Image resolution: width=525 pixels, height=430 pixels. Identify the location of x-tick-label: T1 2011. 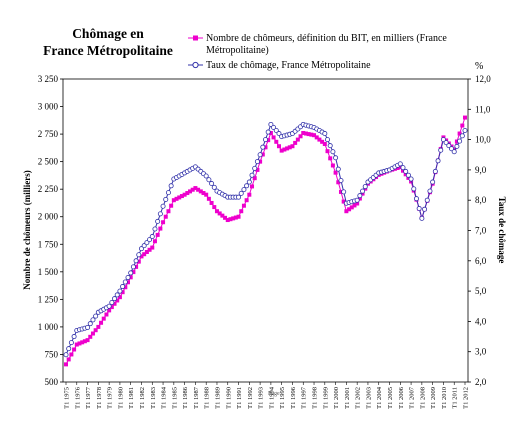
(455, 398).